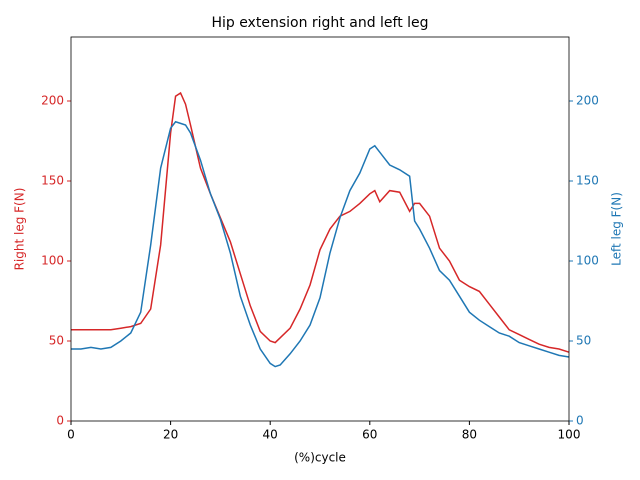 Image resolution: width=640 pixels, height=480 pixels. What do you see at coordinates (587, 181) in the screenshot?
I see `y2-tick-label: 150` at bounding box center [587, 181].